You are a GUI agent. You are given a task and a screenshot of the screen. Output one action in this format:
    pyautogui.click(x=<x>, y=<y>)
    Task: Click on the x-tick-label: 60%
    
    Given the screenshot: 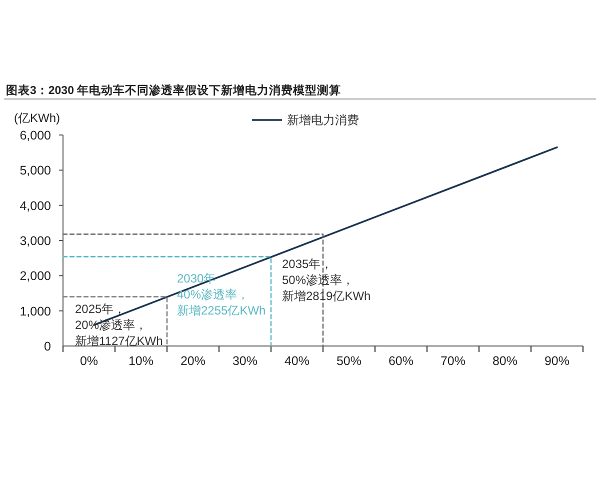 What is the action you would take?
    pyautogui.click(x=401, y=361)
    